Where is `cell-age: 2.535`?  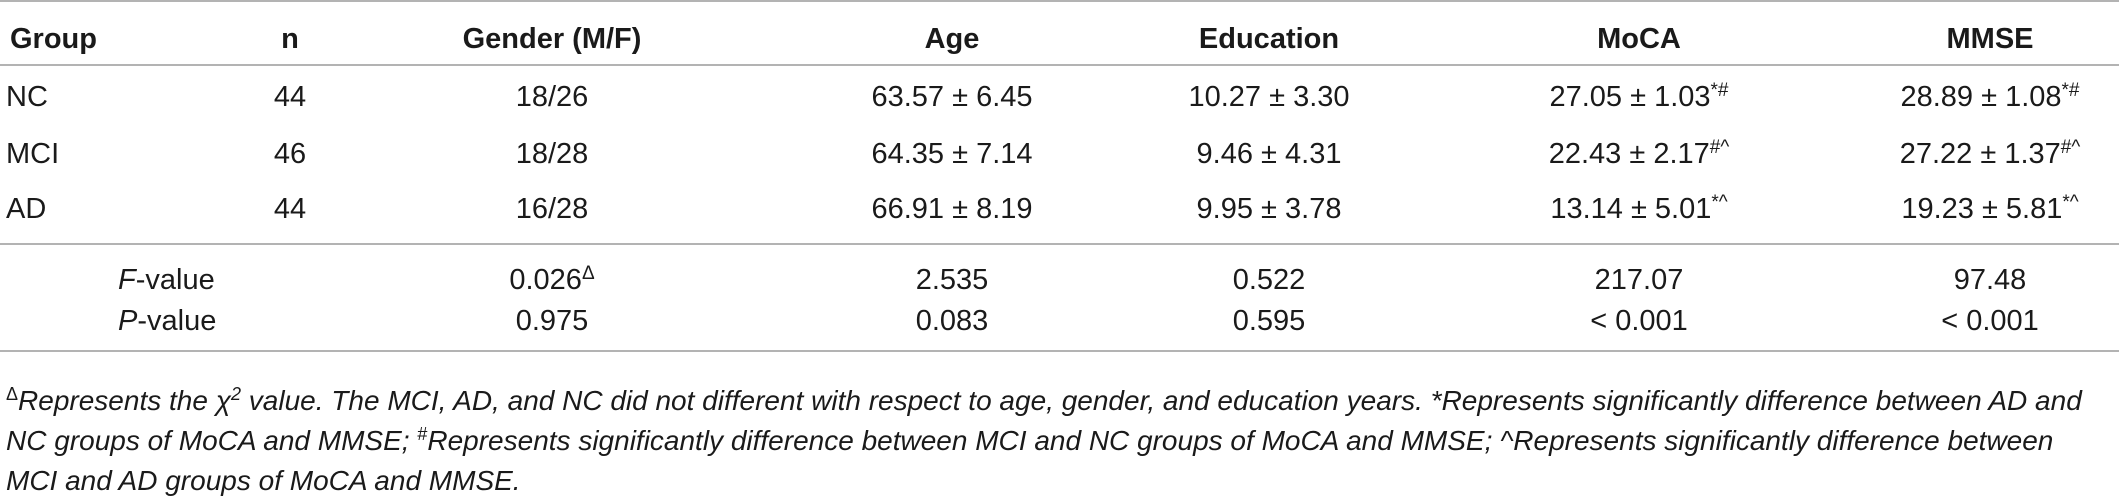
cell-age: 2.535 is located at coordinates (952, 280).